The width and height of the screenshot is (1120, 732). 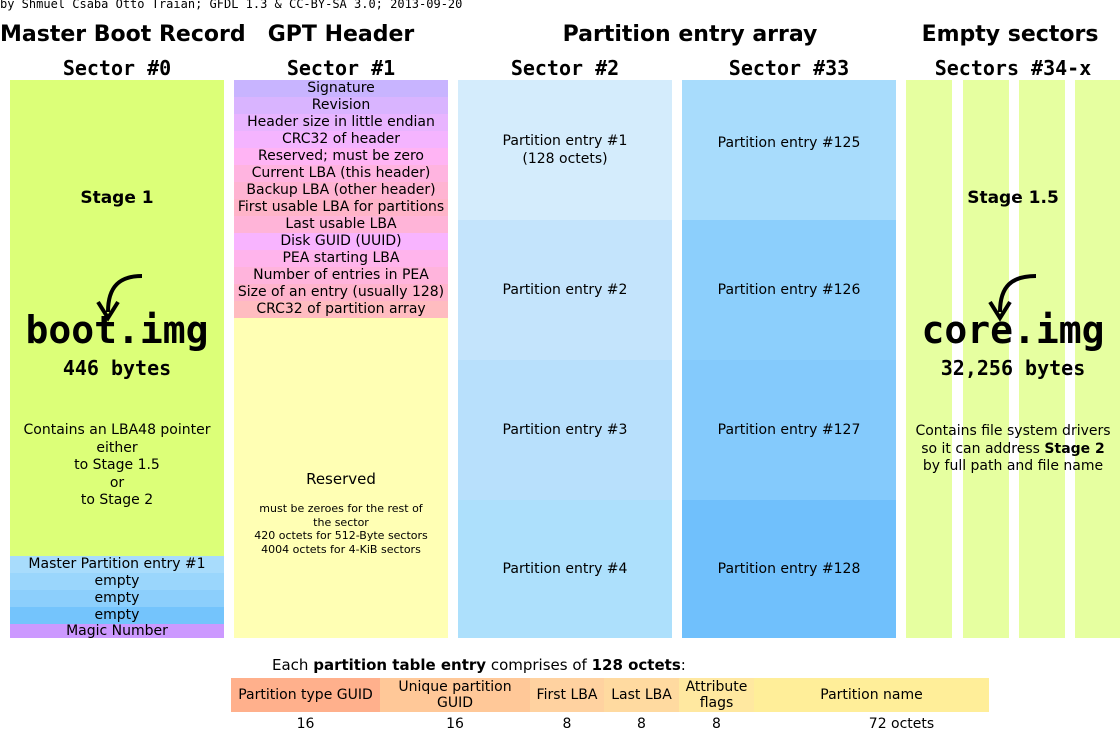 I want to click on gpt-field: Disk GUID (UUID), so click(x=341, y=241).